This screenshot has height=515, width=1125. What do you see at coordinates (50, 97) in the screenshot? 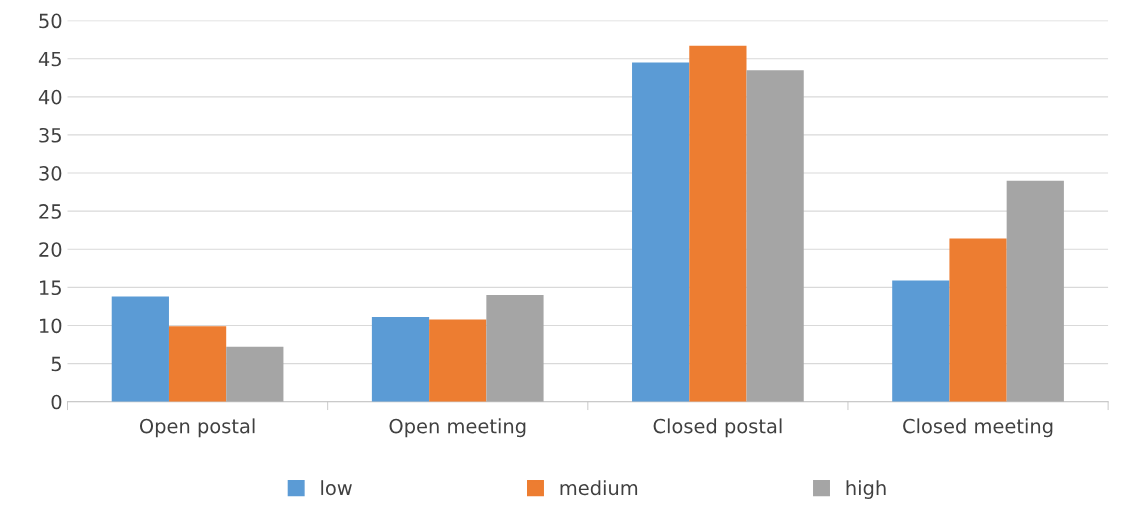
I see `y-tick-label: 40` at bounding box center [50, 97].